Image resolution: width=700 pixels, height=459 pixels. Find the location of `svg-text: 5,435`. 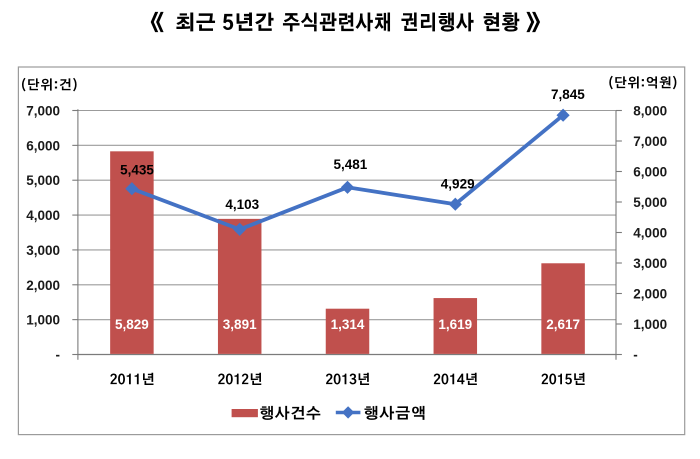

svg-text: 5,435 is located at coordinates (137, 169).